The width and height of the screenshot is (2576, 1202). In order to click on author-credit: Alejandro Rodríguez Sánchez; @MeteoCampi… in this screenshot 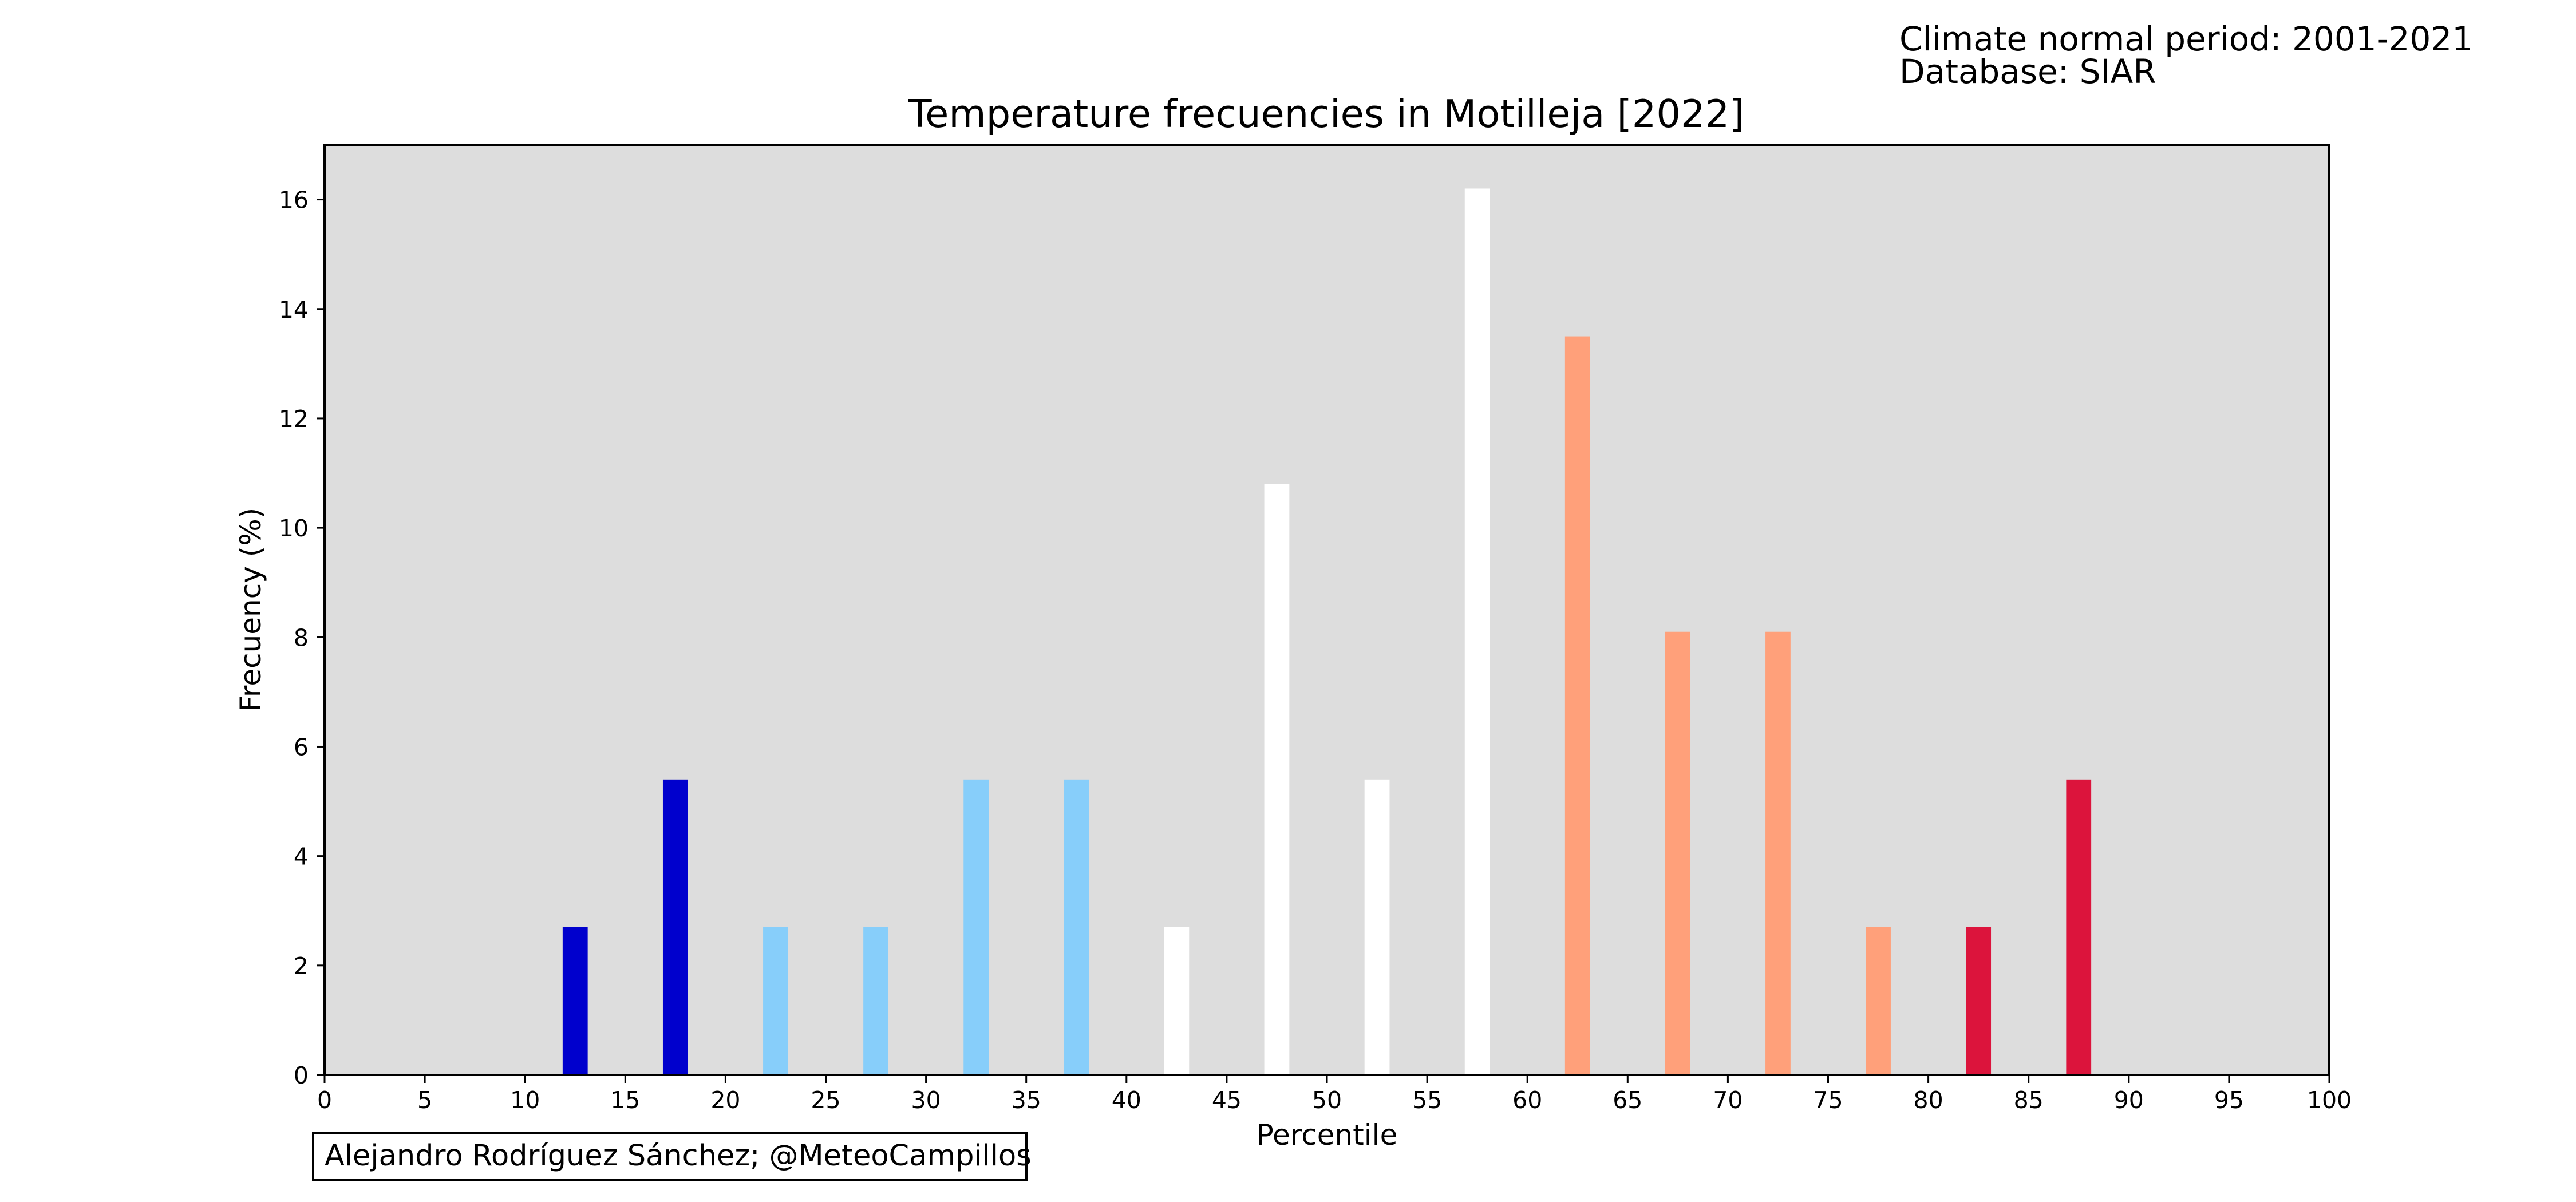, I will do `click(672, 1156)`.